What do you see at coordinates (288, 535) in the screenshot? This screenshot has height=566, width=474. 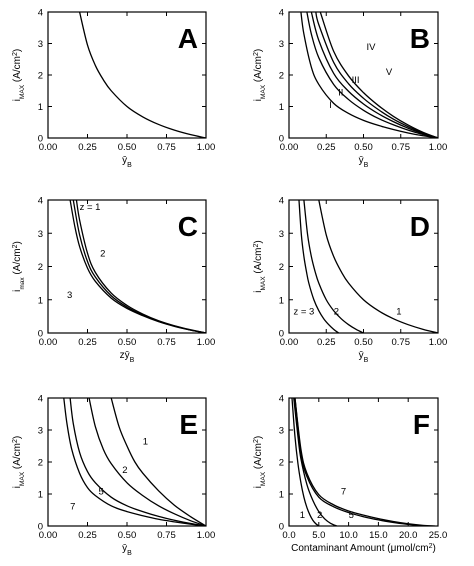 I see `x-tick-label: 0.0` at bounding box center [288, 535].